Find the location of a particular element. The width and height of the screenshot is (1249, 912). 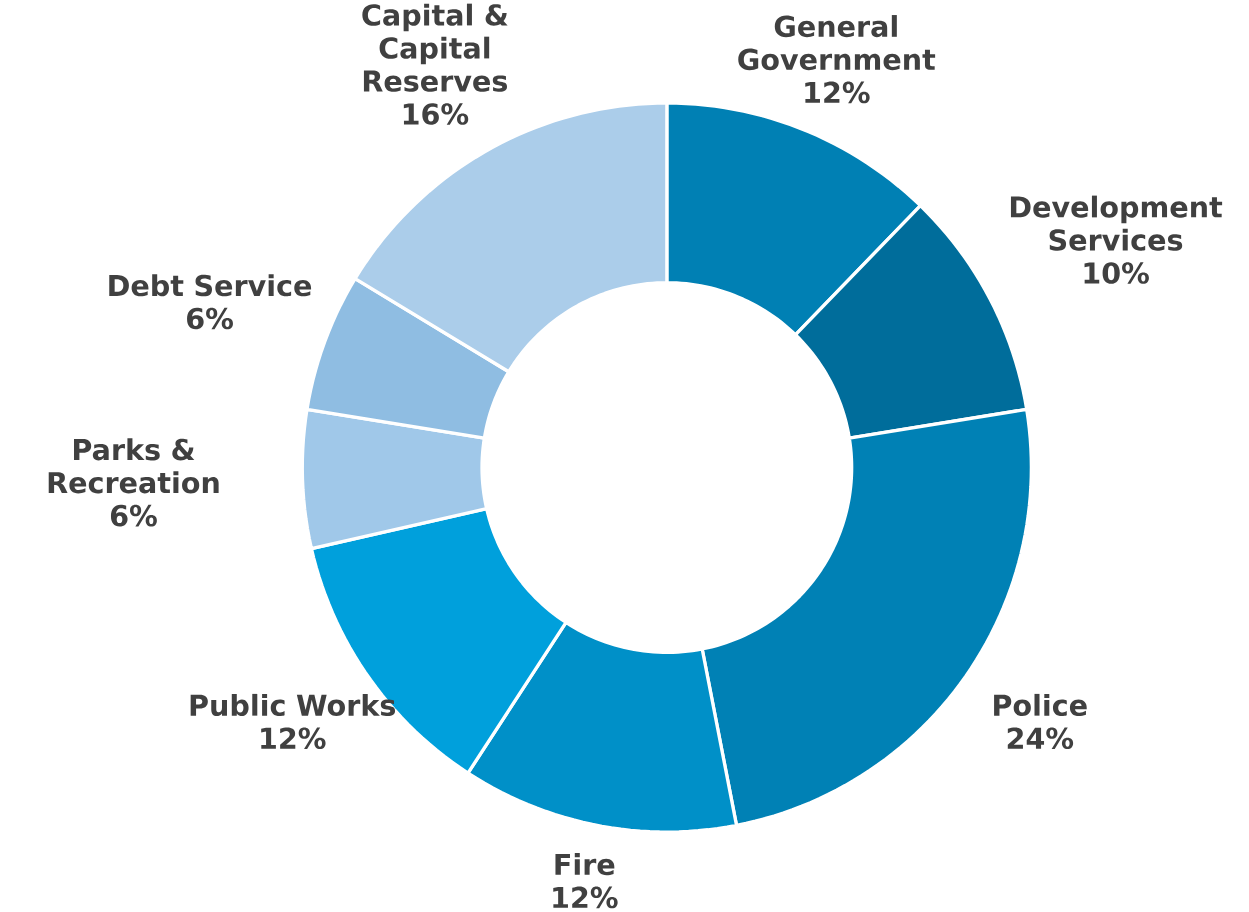

slice-label: Public Works is located at coordinates (293, 705).